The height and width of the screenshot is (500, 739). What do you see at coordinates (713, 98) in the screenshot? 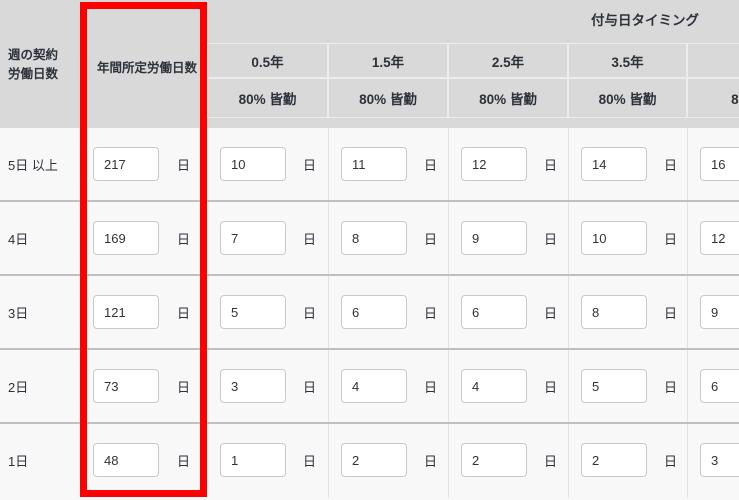
I see `attendance-header-4: 80% 皆勤` at bounding box center [713, 98].